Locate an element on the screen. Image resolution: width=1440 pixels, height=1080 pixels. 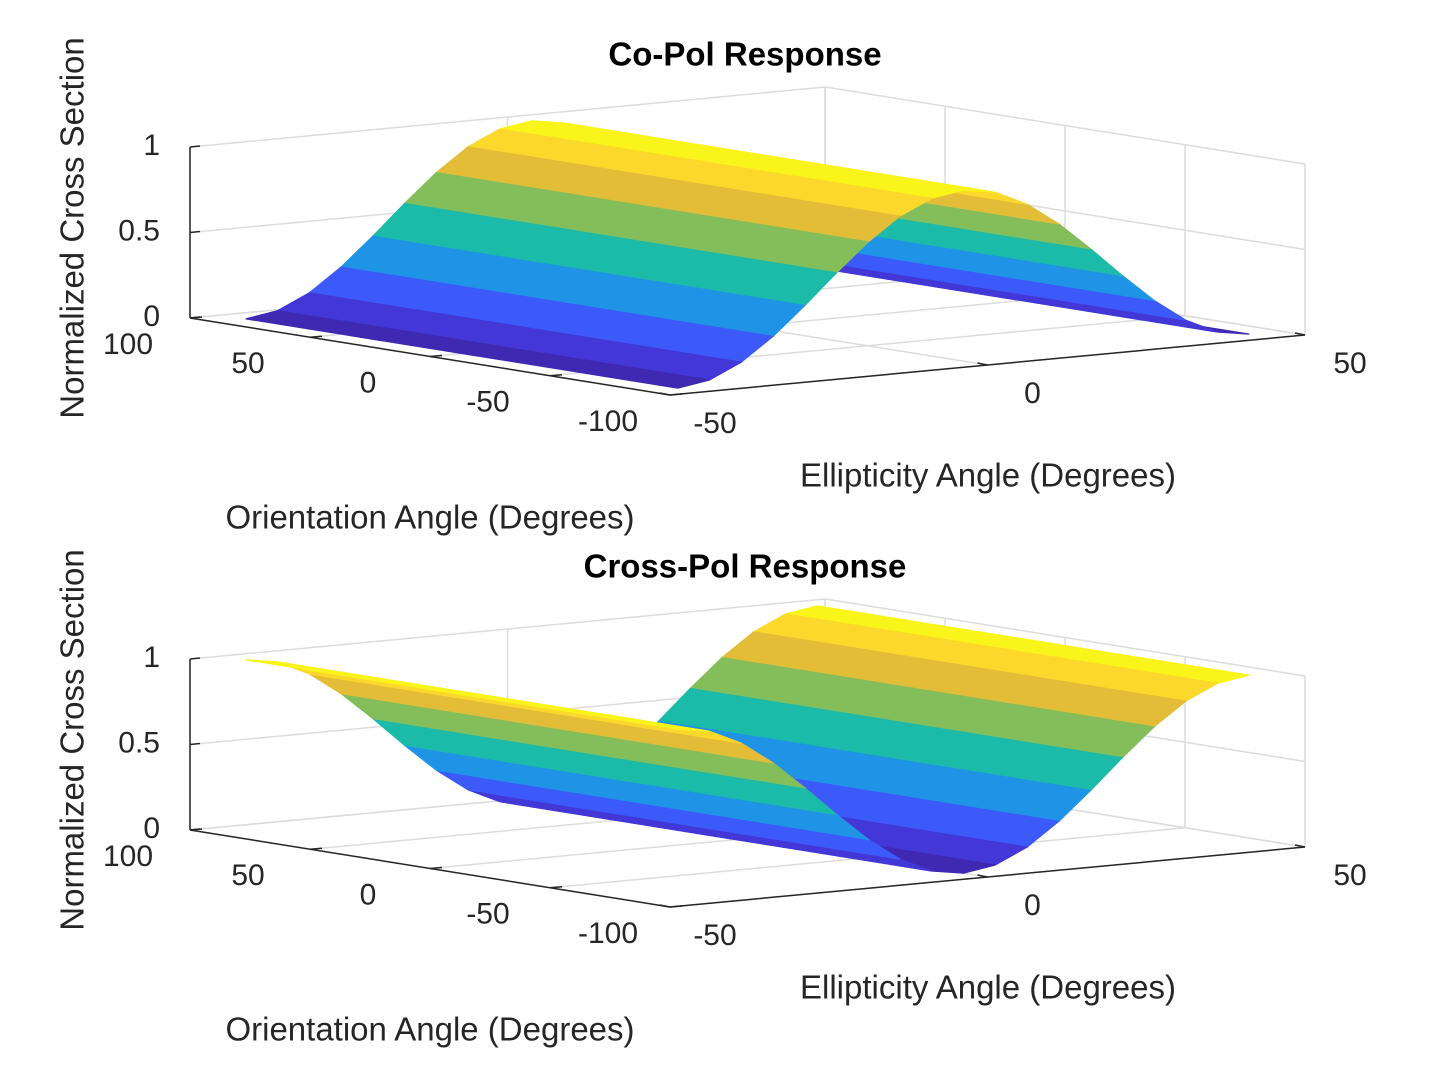
chart-title: Co-Pol Response is located at coordinates (744, 54).